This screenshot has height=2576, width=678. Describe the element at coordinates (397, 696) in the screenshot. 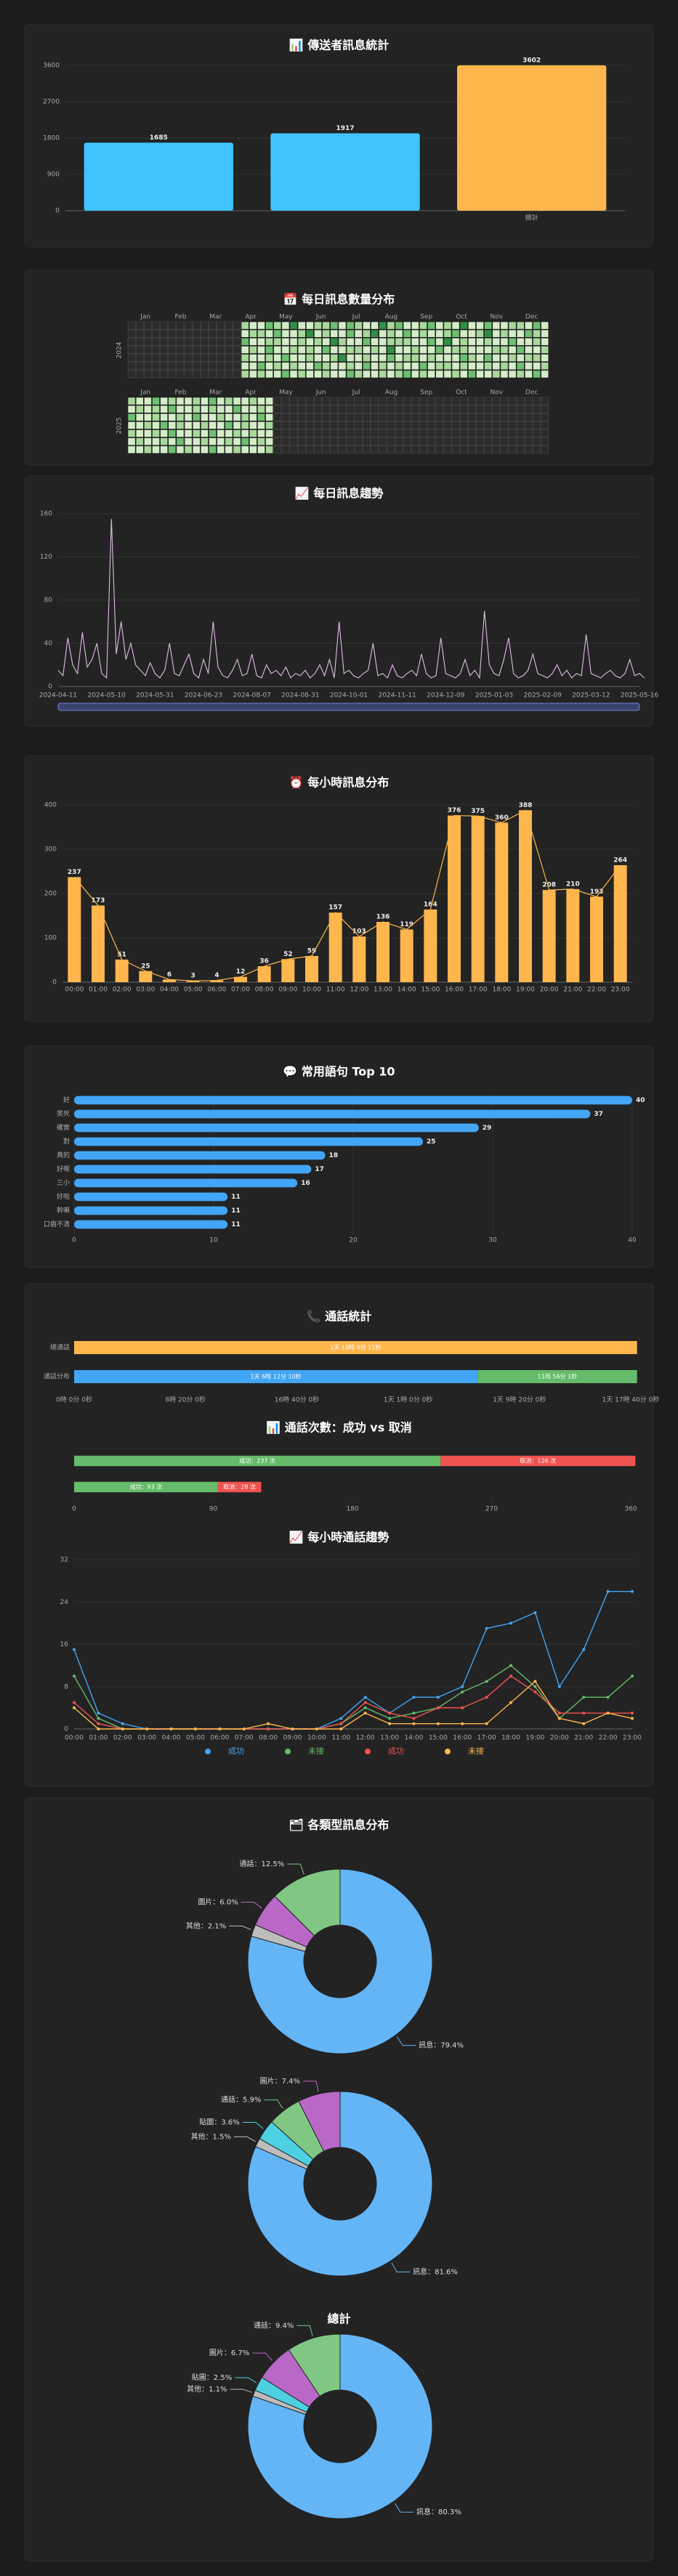

I see `x-tick-label: 2024-11-11` at that location.